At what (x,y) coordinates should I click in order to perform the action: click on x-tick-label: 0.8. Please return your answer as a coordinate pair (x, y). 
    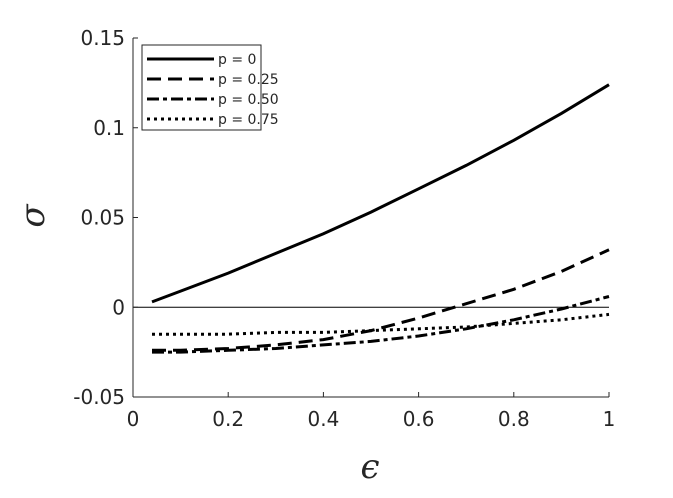
    Looking at the image, I should click on (514, 419).